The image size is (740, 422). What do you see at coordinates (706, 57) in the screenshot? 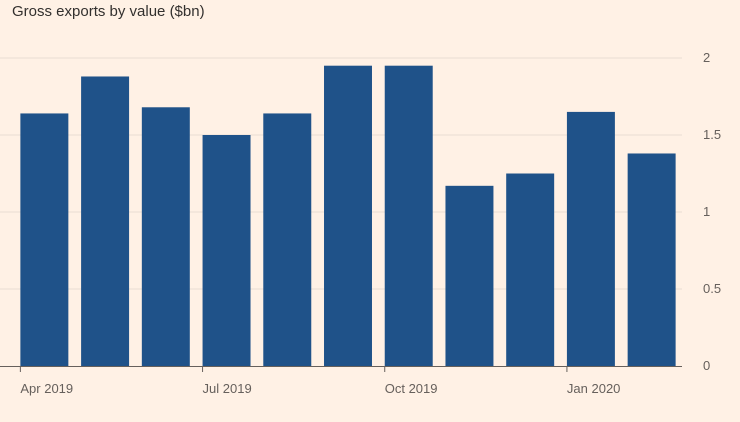
I see `y-tick-label: 2` at bounding box center [706, 57].